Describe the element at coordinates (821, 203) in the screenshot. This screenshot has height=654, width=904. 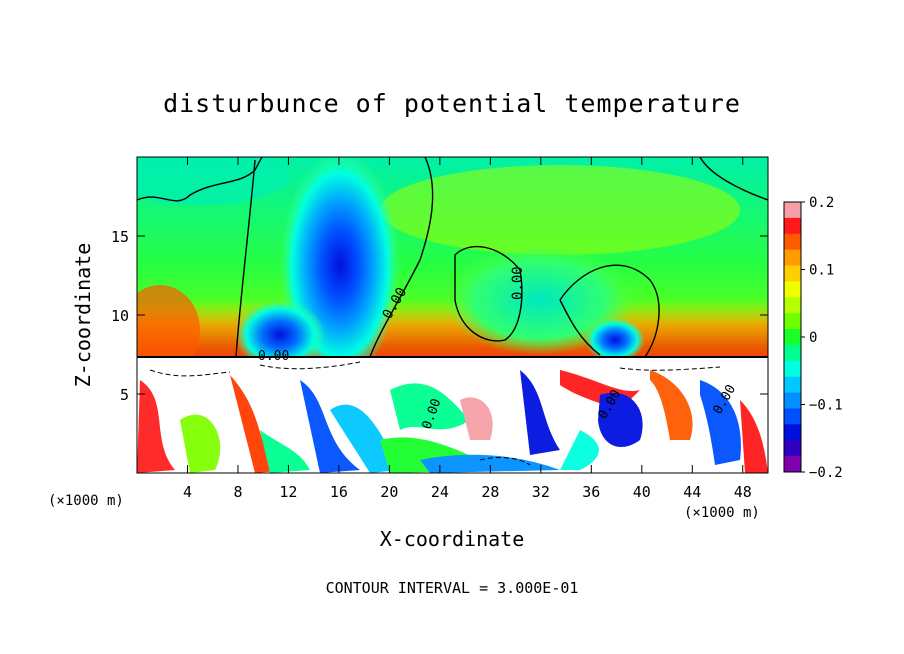
I see `colorbar-tick-label: 0.2` at that location.